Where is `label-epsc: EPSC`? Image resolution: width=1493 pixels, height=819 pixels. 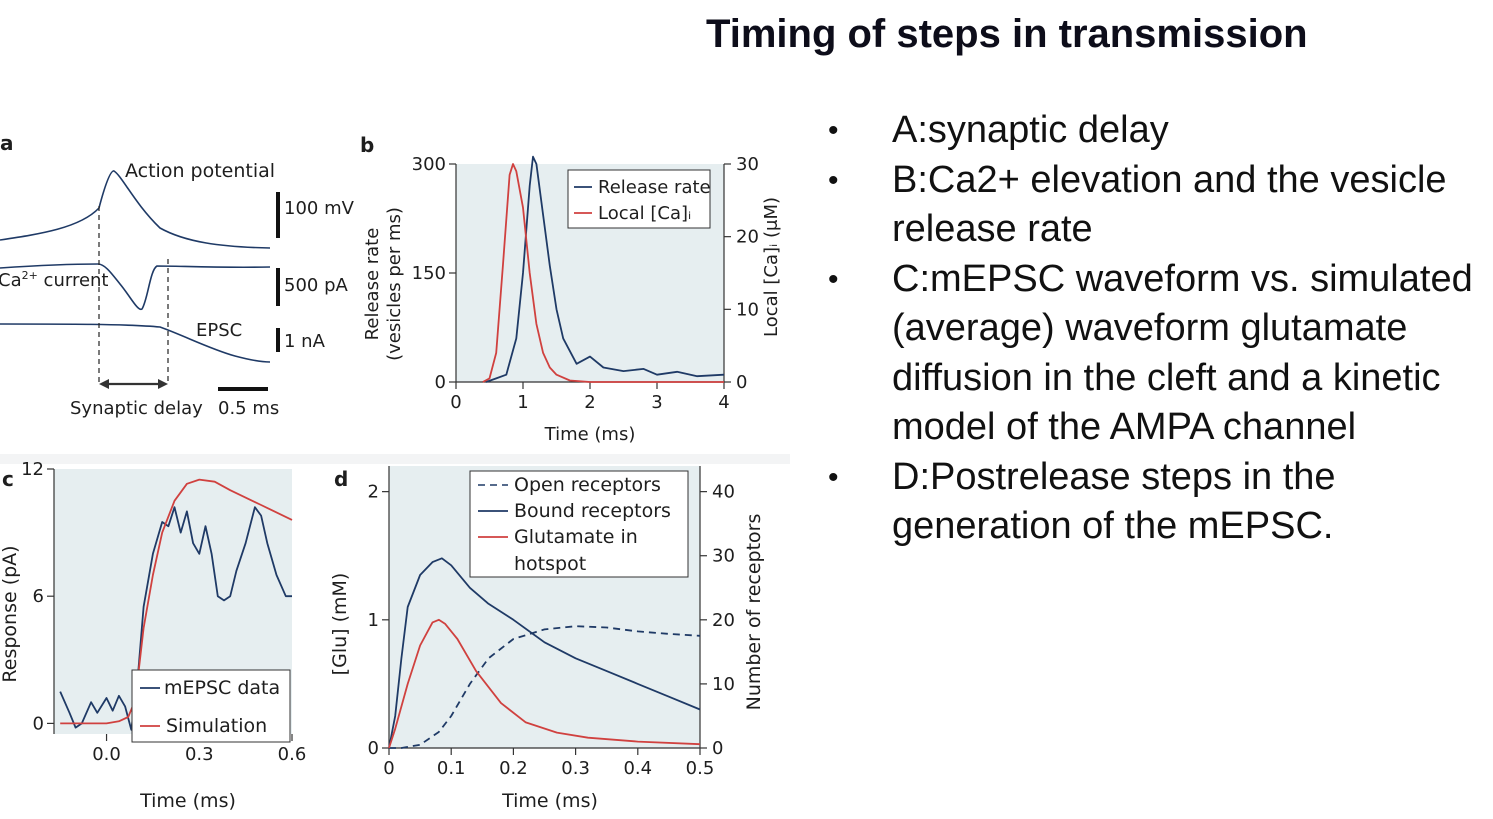
label-epsc: EPSC is located at coordinates (219, 330).